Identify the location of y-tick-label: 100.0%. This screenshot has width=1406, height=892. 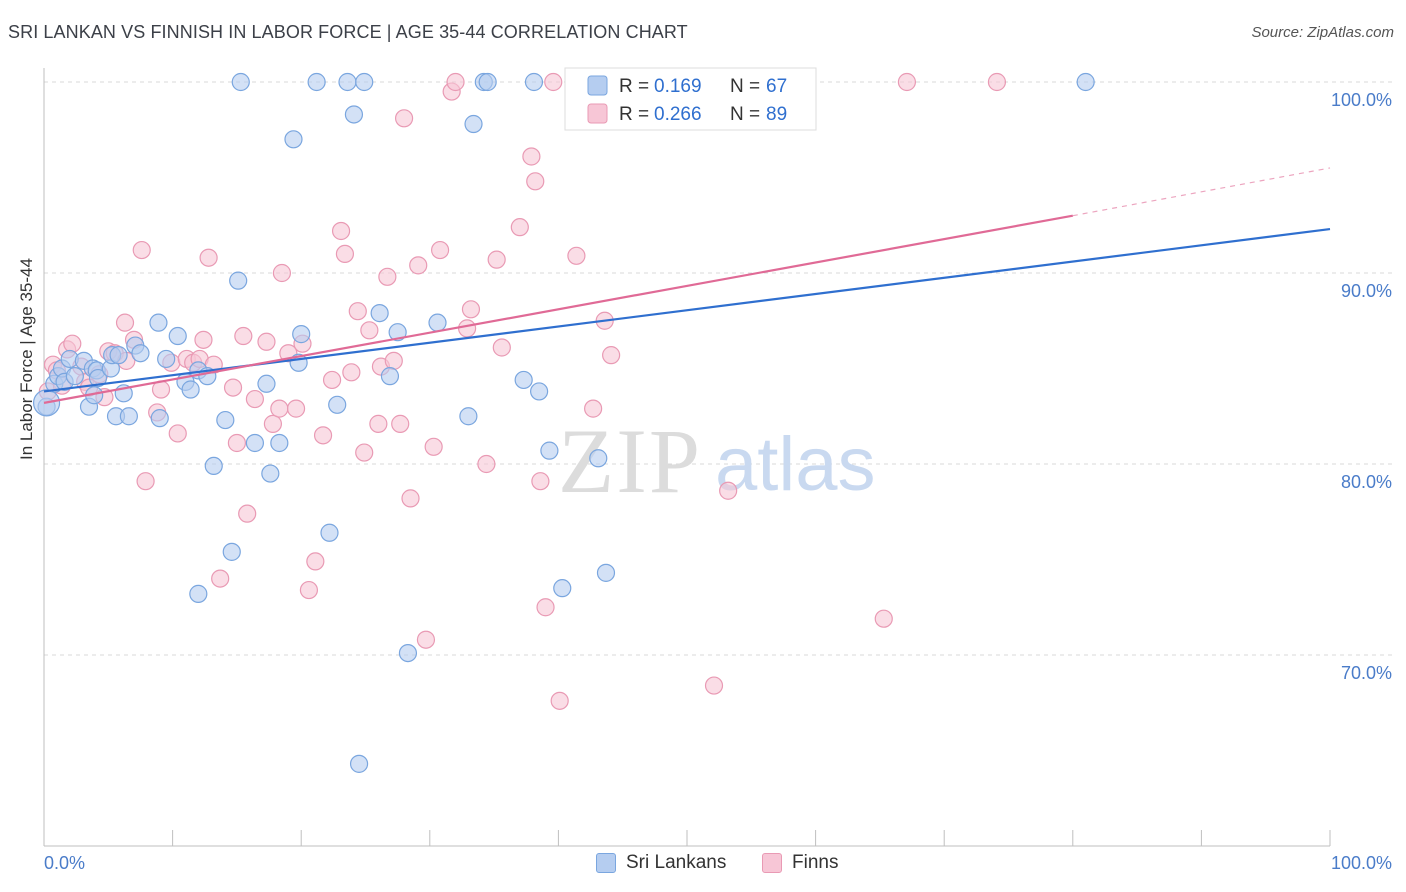
(1361, 100).